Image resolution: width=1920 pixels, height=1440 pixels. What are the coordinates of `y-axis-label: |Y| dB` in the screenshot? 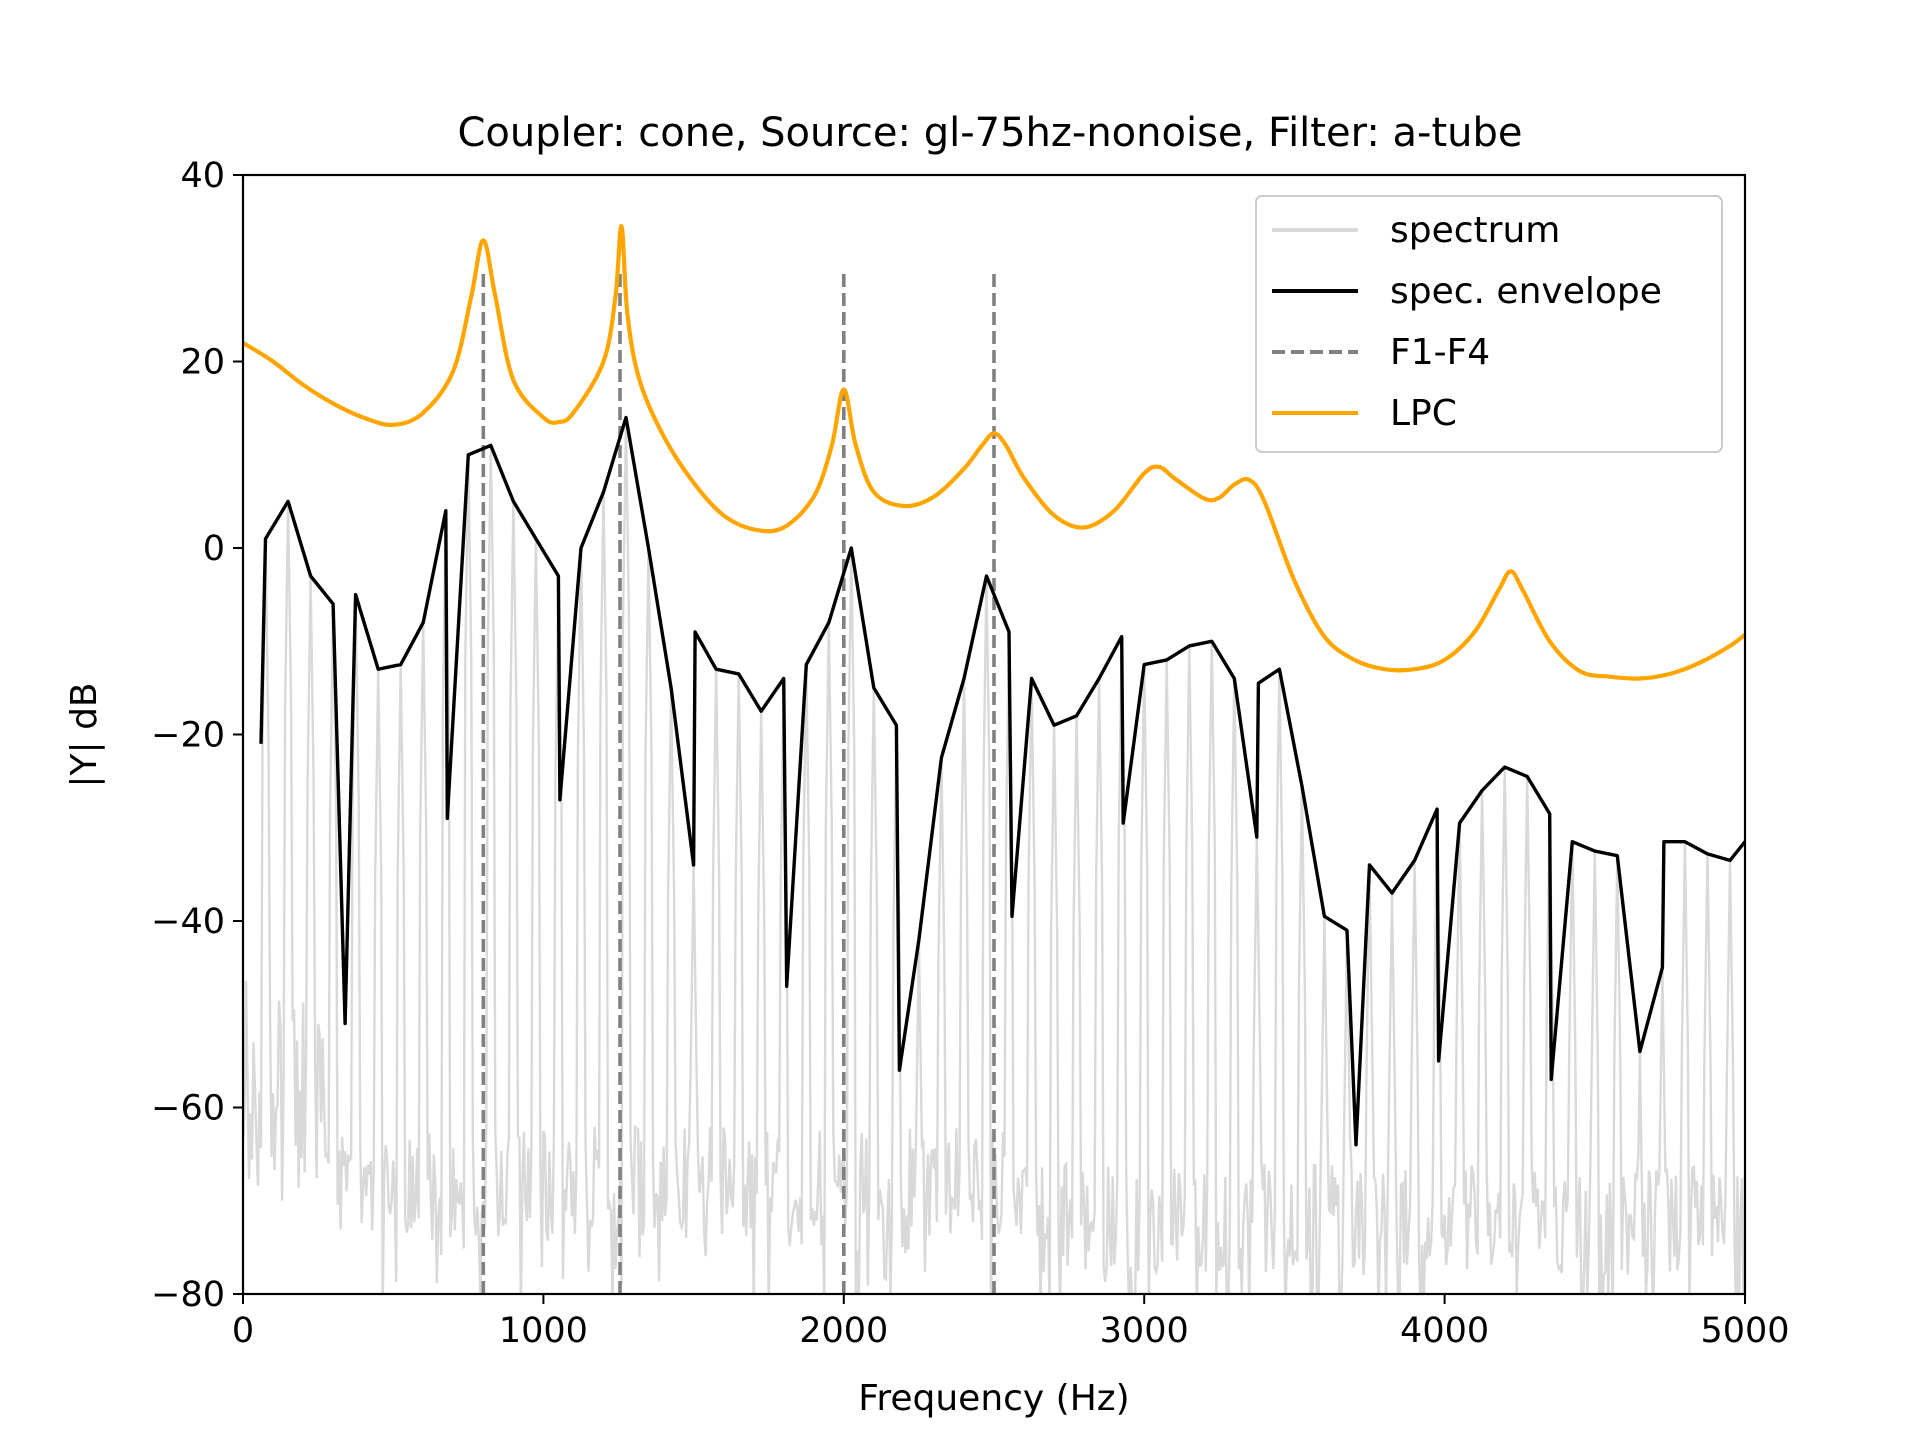 It's located at (84, 734).